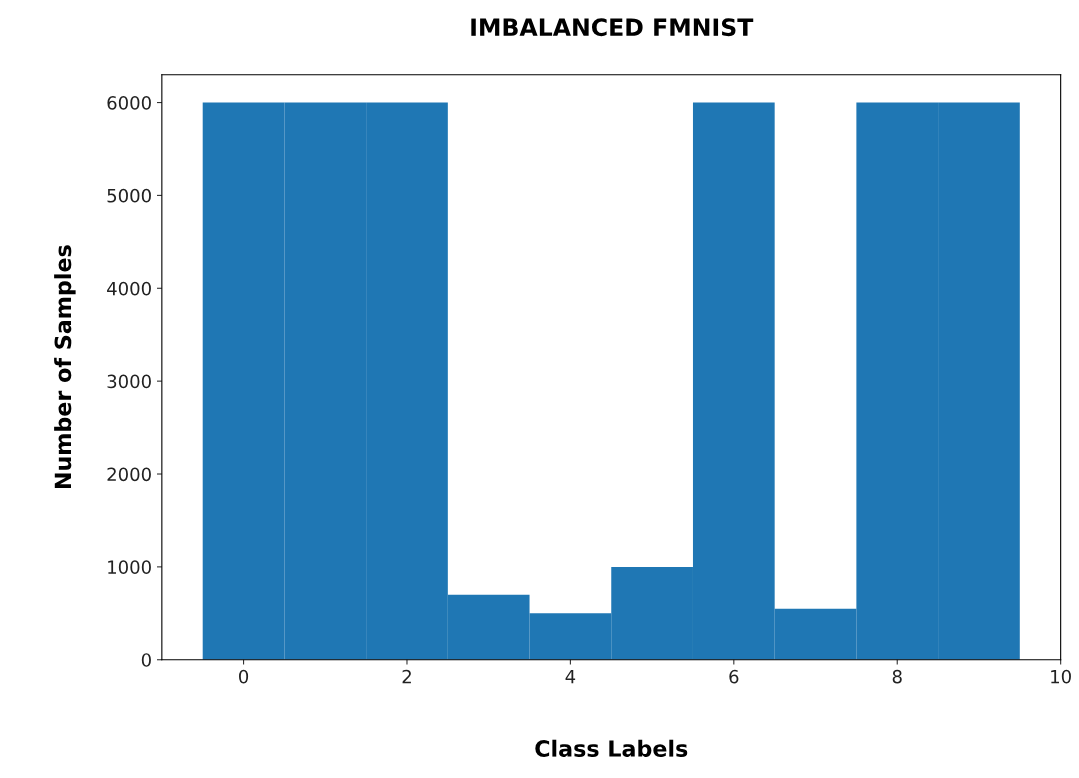  What do you see at coordinates (612, 27) in the screenshot?
I see `chart-title: IMBALANCED FMNIST` at bounding box center [612, 27].